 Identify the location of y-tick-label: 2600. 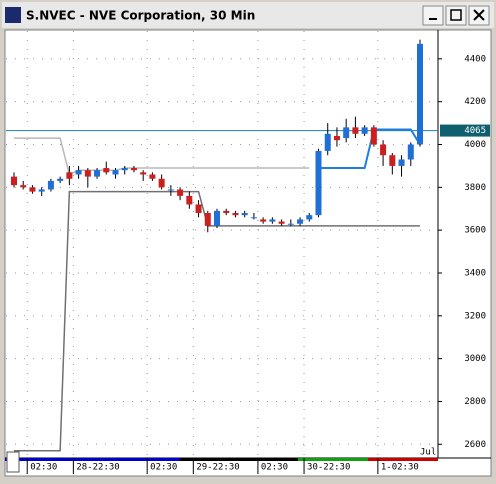
(475, 445).